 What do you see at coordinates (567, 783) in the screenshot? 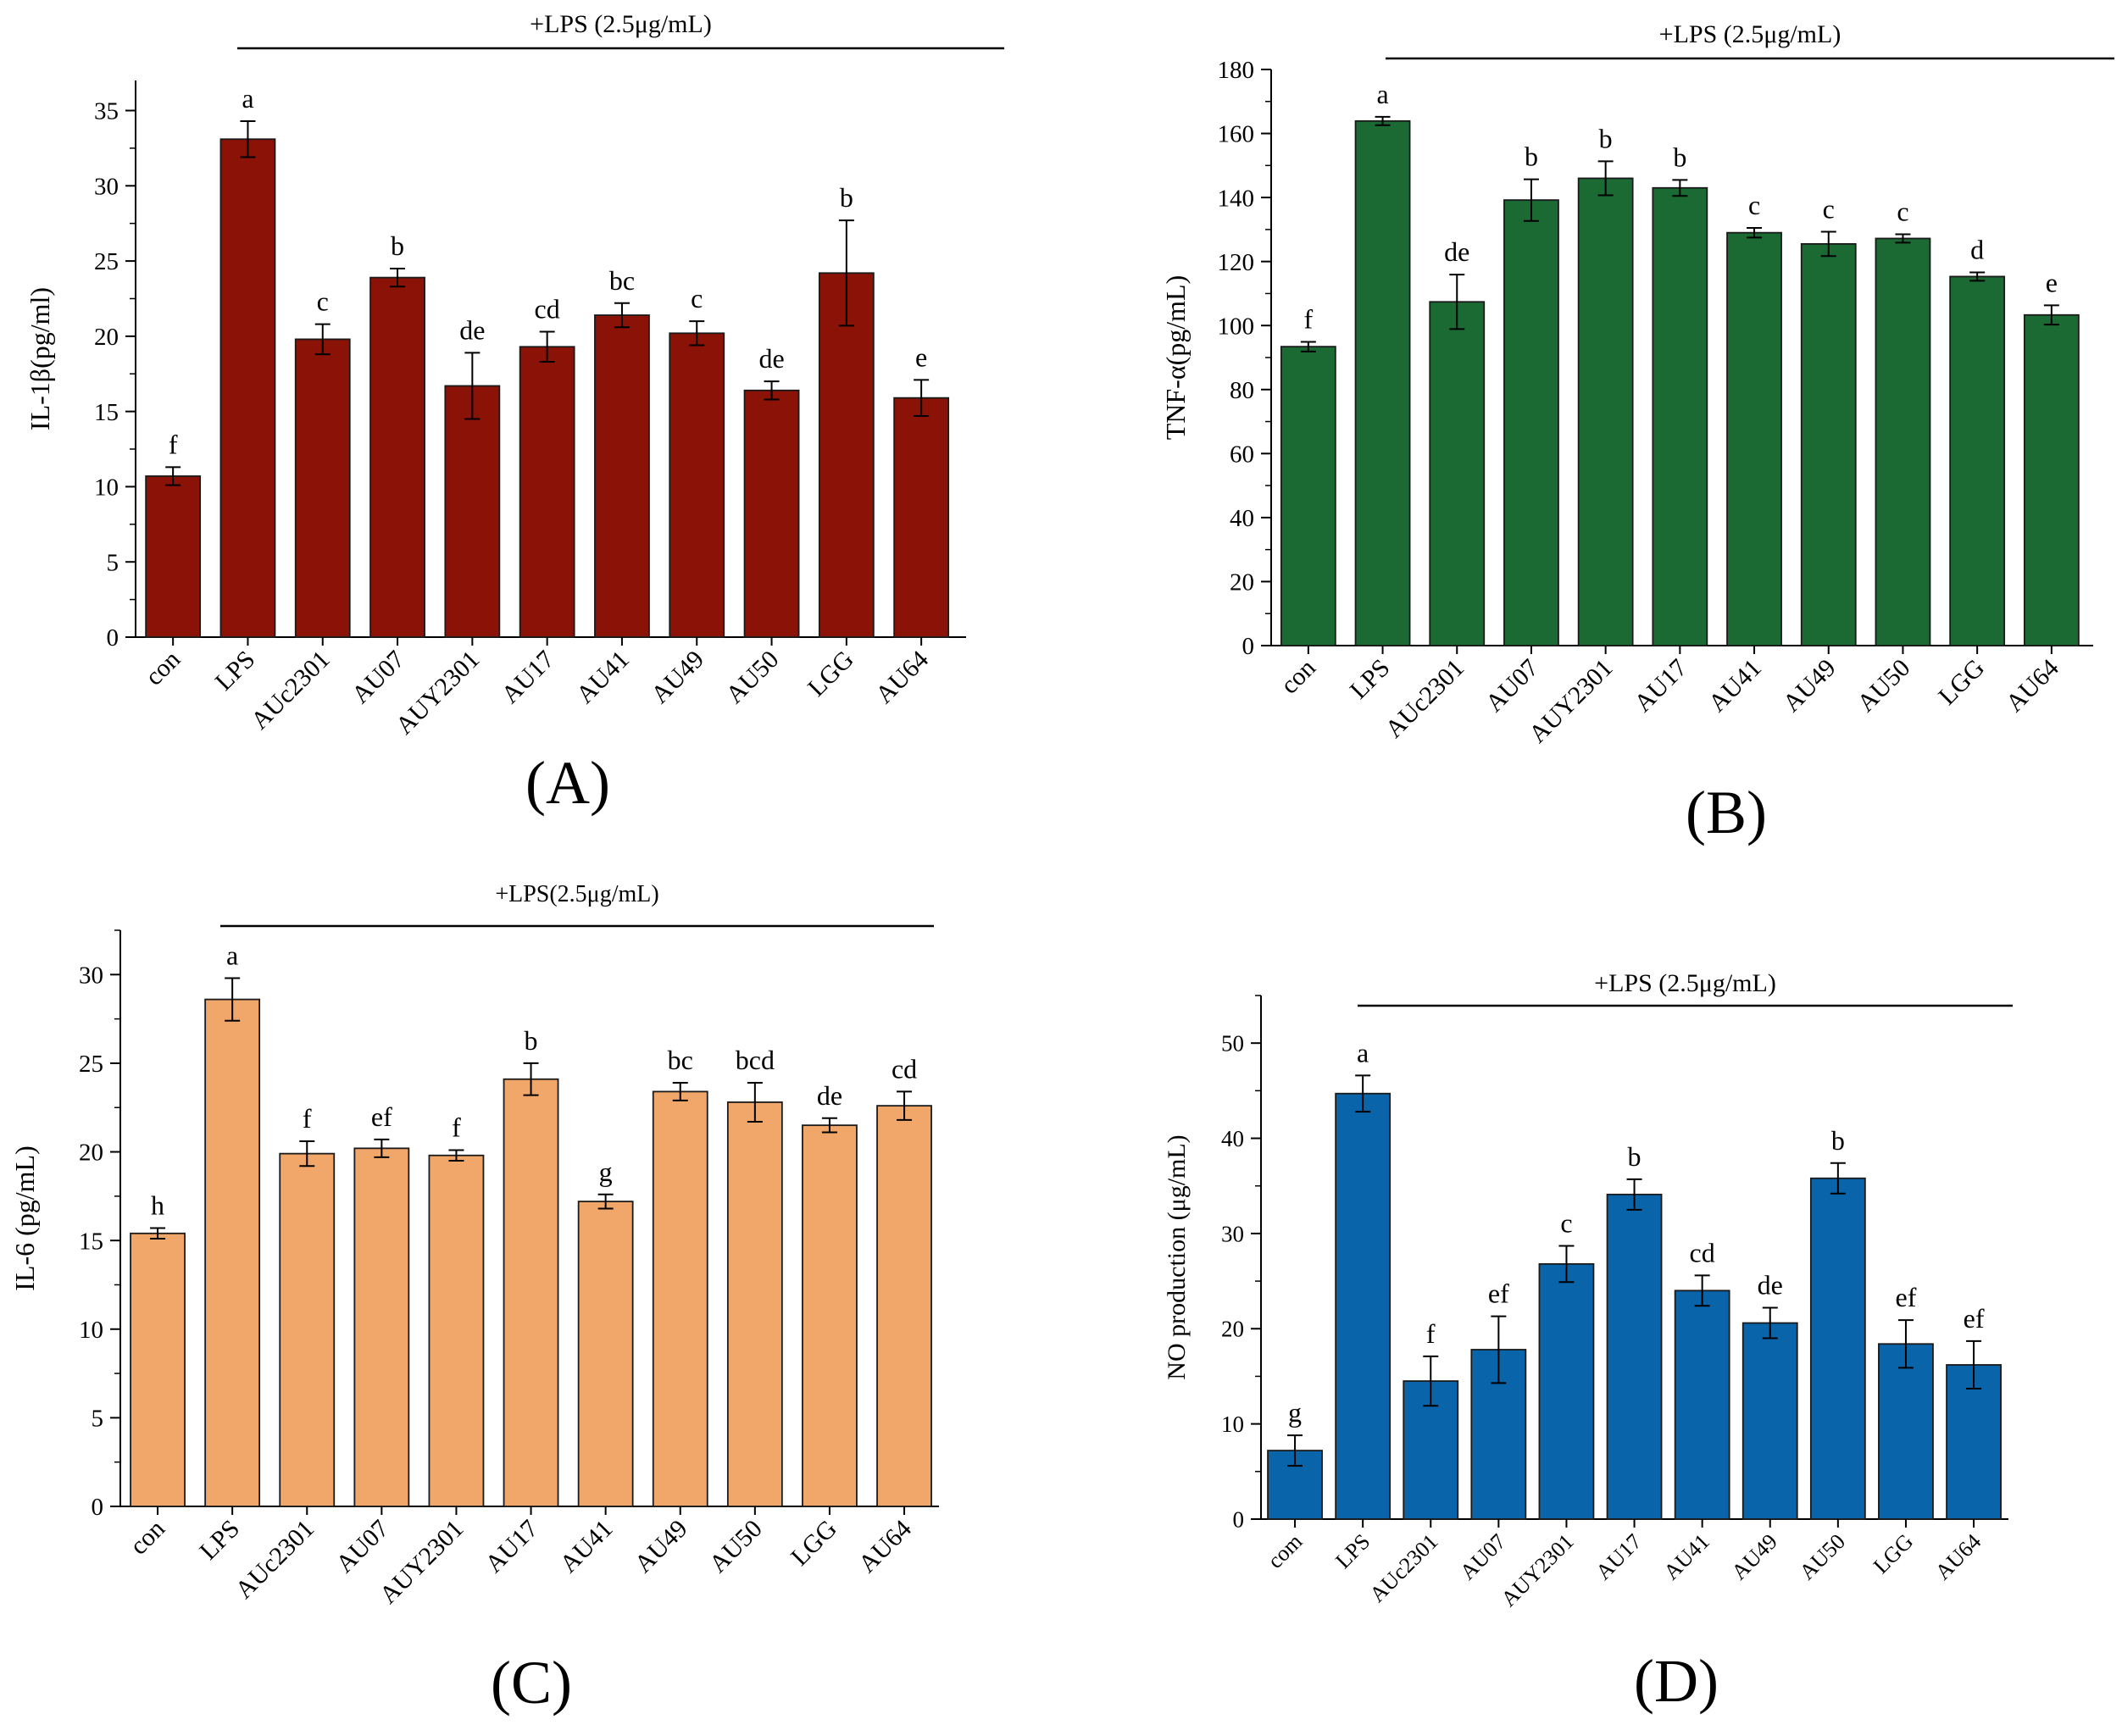
I see `panel-label: (A)` at bounding box center [567, 783].